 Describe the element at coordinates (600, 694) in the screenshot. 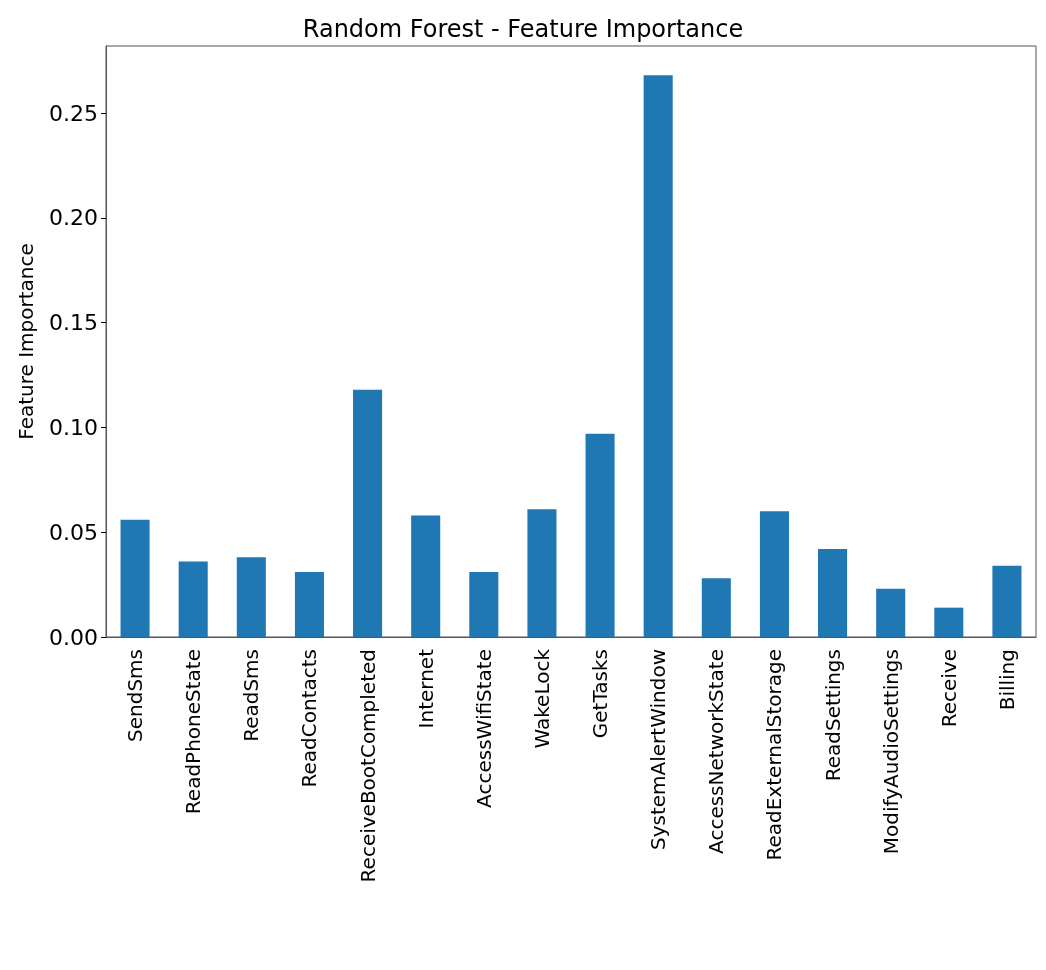

I see `x-tick-label: GetTasks` at that location.